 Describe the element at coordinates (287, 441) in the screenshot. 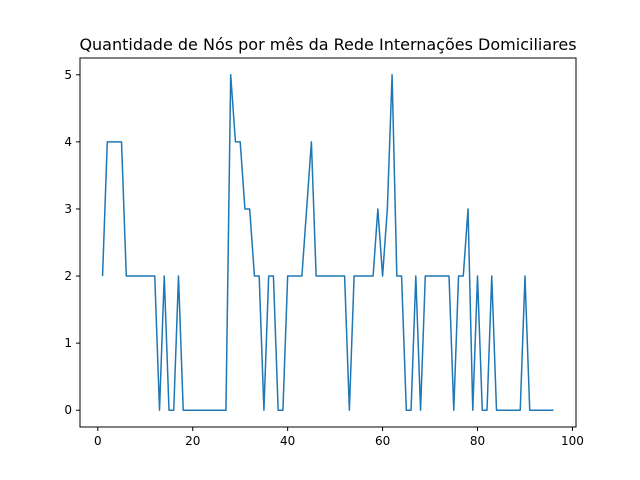

I see `x-tick-label: 40` at that location.